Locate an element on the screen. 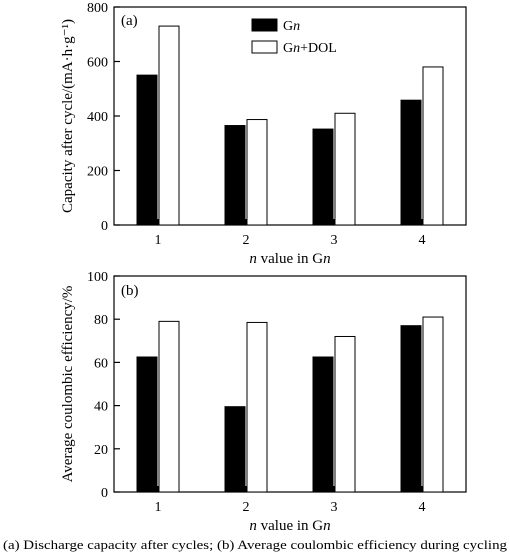 The height and width of the screenshot is (556, 510). panel-b-x-axis-title: n value in Gn is located at coordinates (289, 526).